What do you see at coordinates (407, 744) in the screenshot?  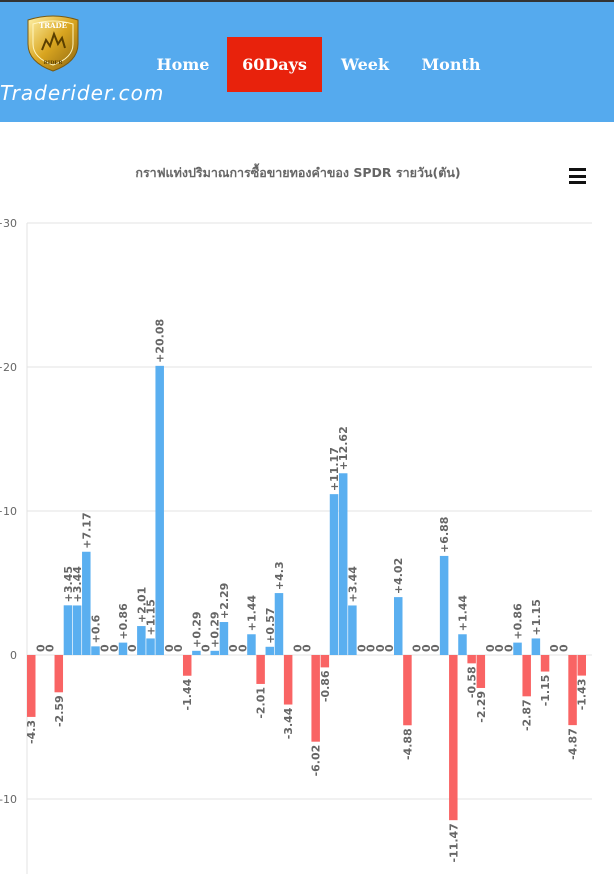 I see `data-label: -4.88` at bounding box center [407, 744].